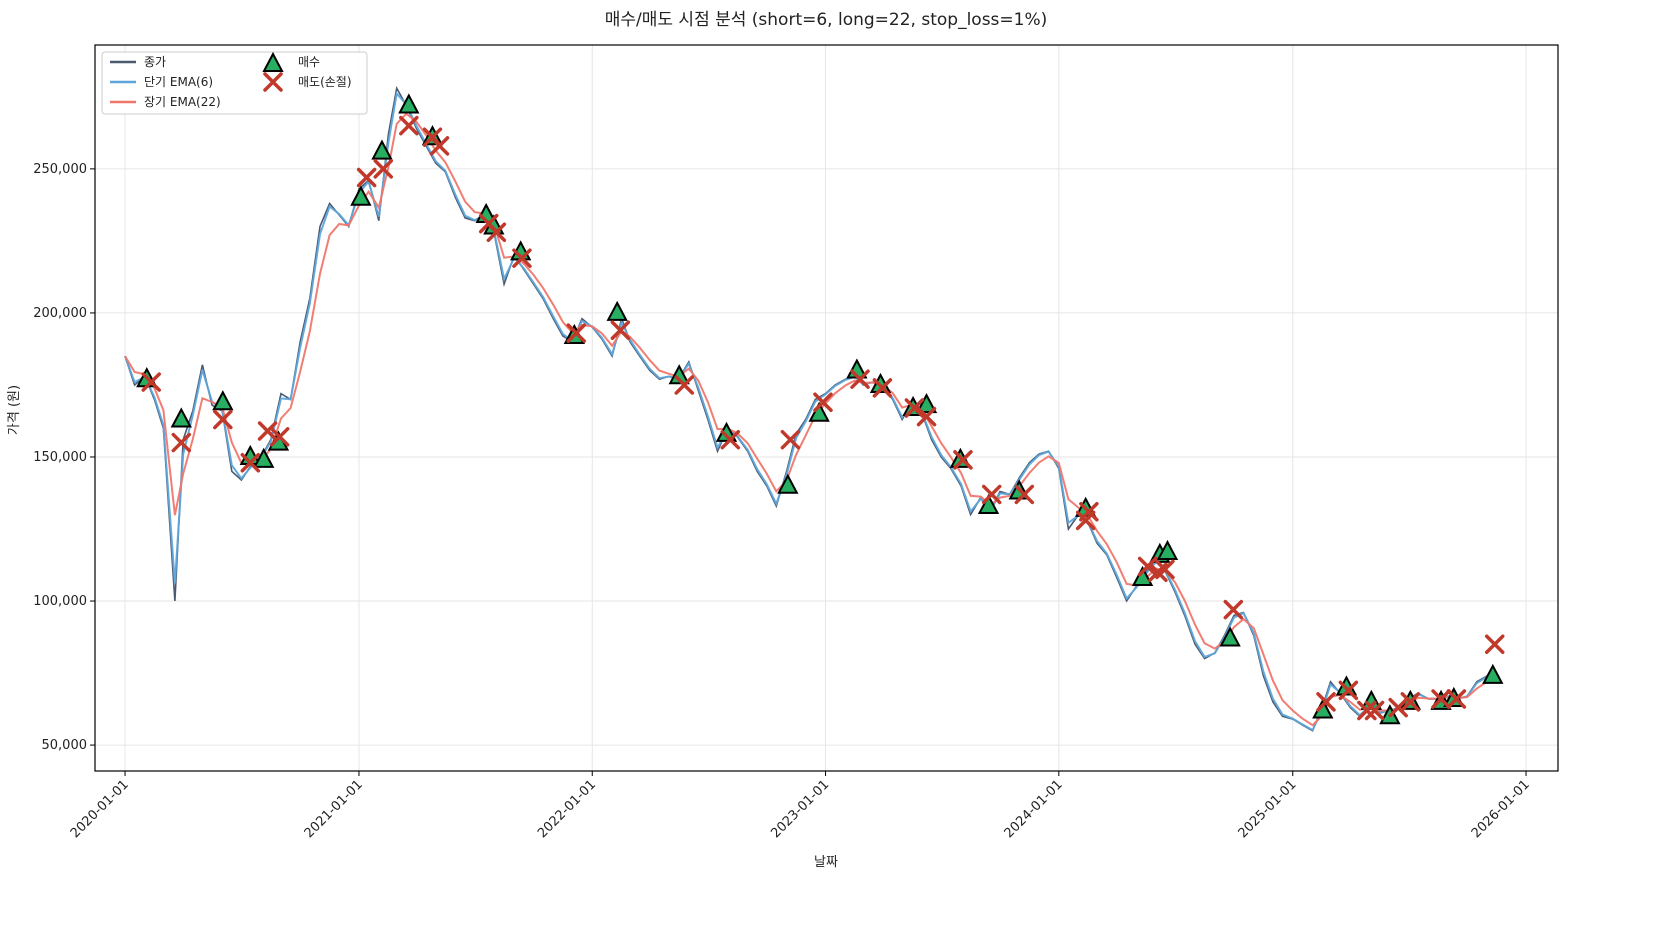 This screenshot has width=1660, height=934. Describe the element at coordinates (178, 82) in the screenshot. I see `legend-label: 단기 EMA(6)` at that location.